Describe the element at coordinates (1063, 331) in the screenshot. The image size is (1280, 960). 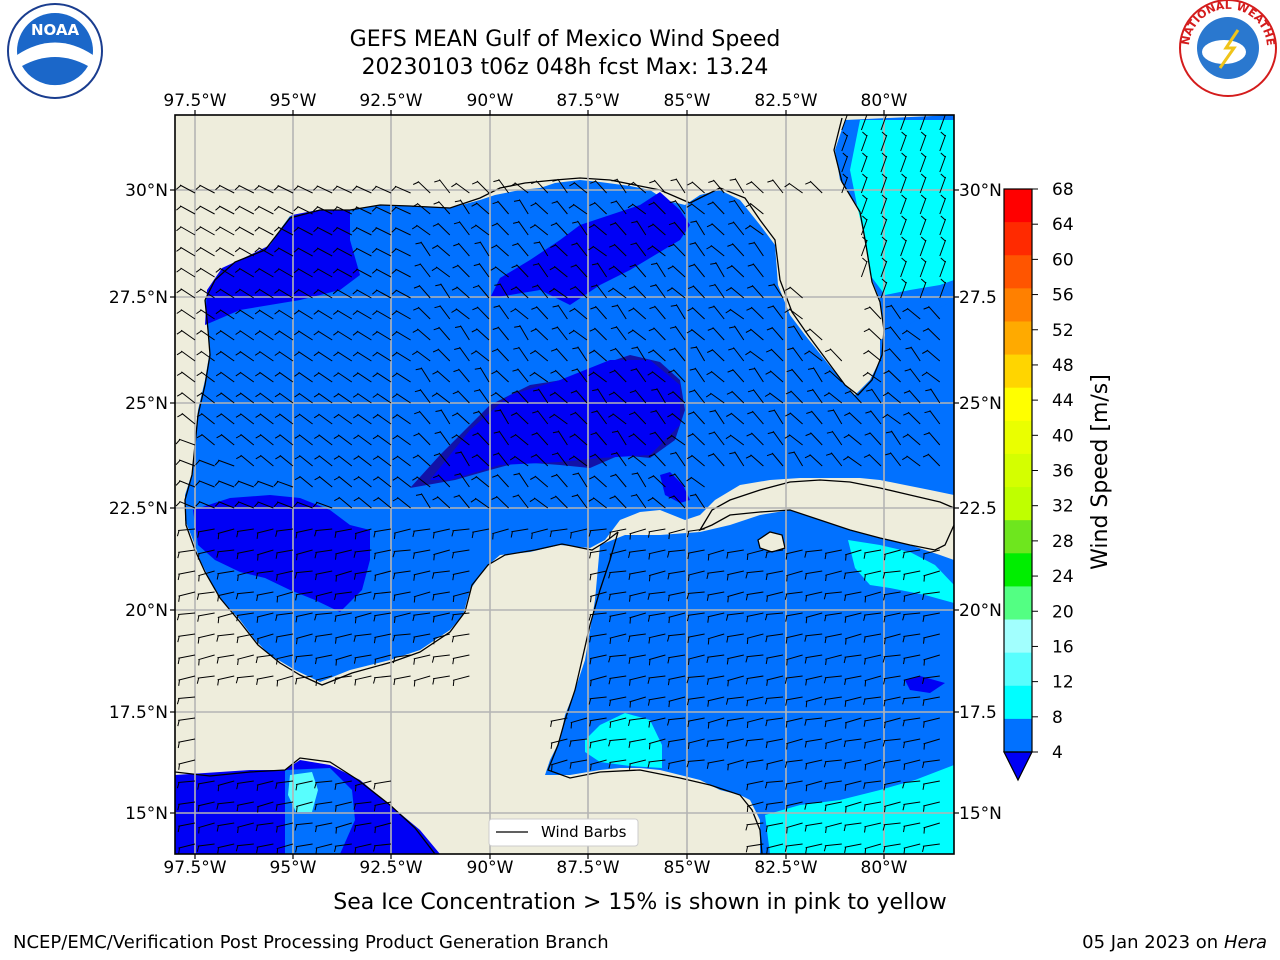
I see `colorbar-tick-label: 52` at that location.